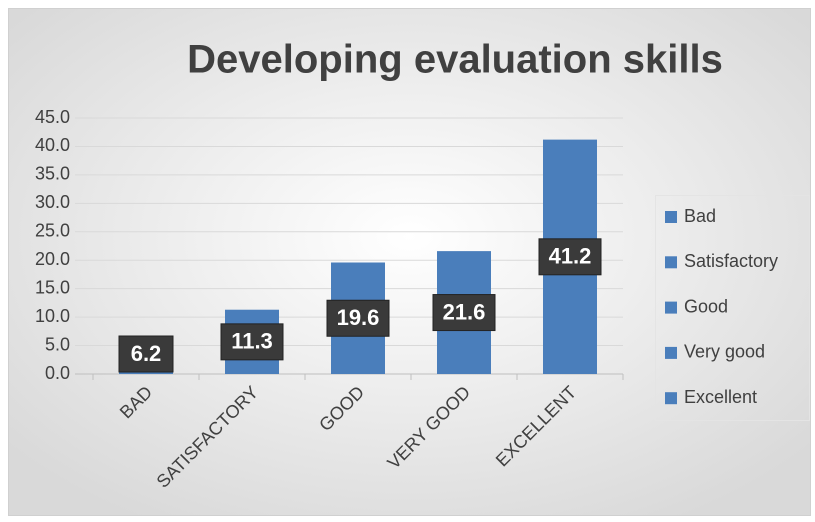  I want to click on legend-label: Very good, so click(724, 352).